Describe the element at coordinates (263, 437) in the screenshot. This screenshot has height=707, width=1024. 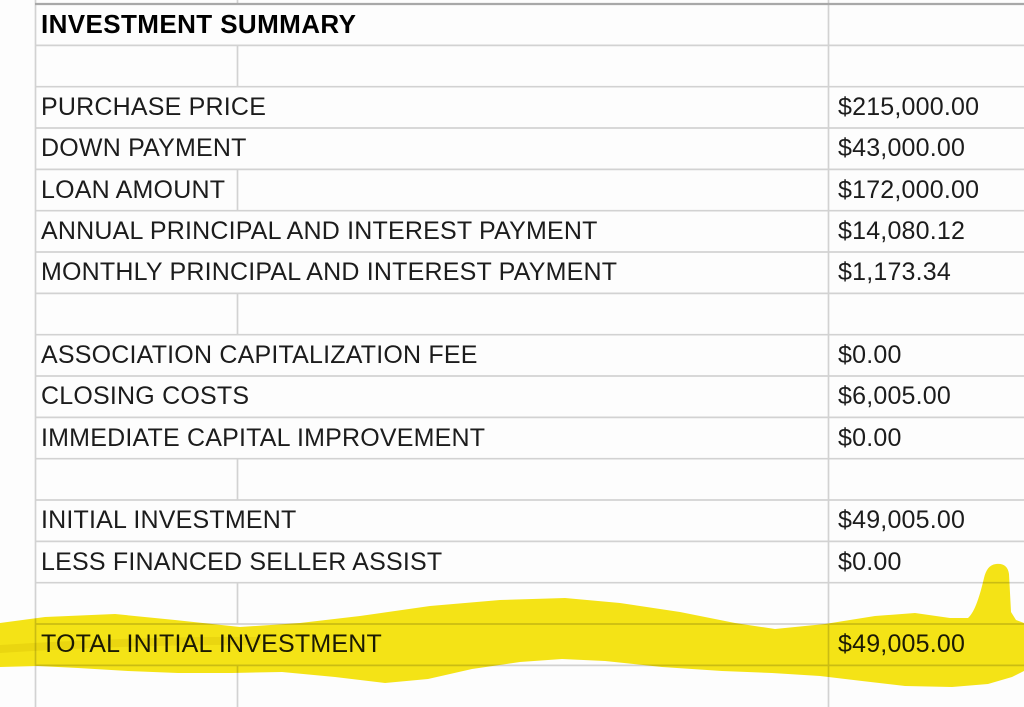
I see `label-cell: IMMEDIATE CAPITAL IMPROVEMENT` at that location.